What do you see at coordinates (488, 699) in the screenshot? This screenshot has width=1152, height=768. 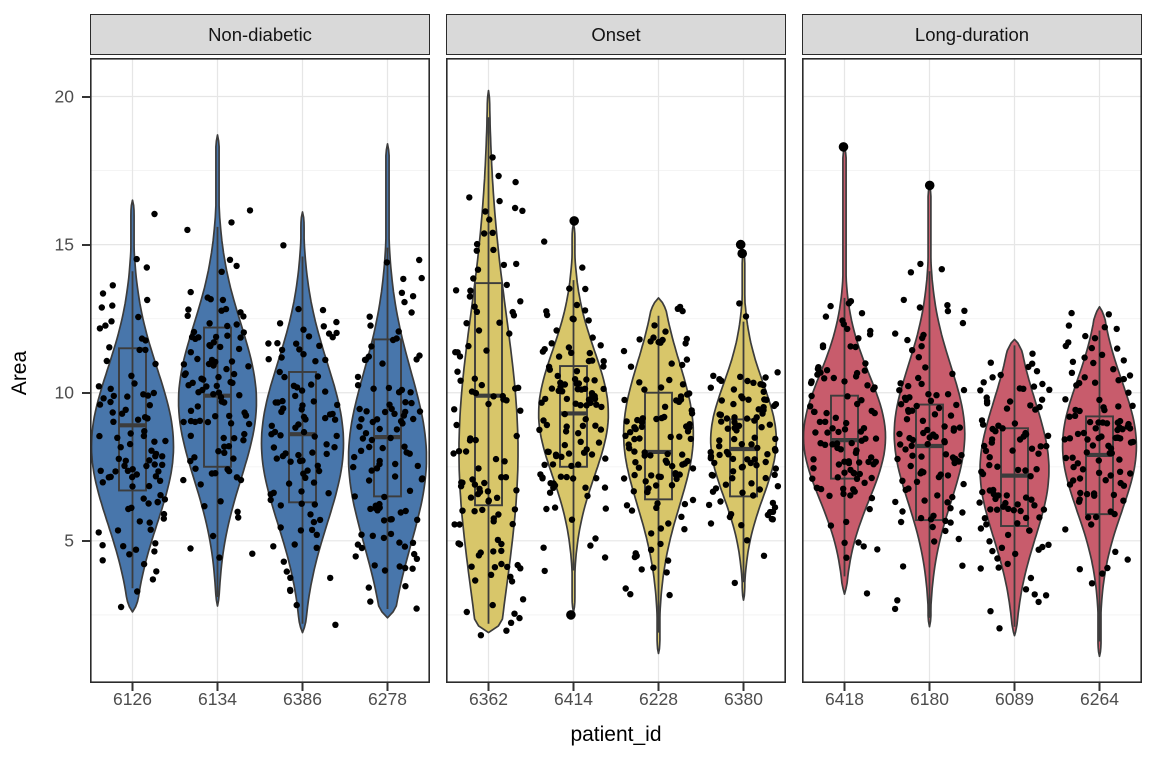 I see `x-tick-label: 6362` at bounding box center [488, 699].